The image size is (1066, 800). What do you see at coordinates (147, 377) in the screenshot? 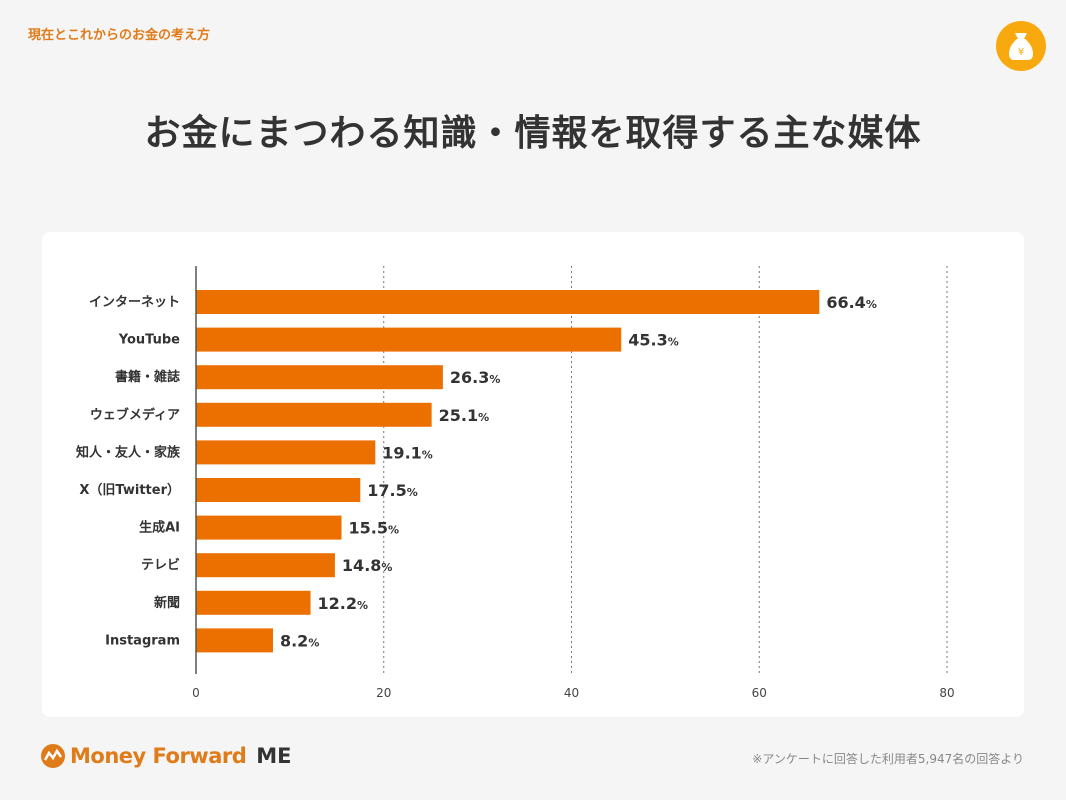
I see `category-label: 書籍・雑誌` at bounding box center [147, 377].